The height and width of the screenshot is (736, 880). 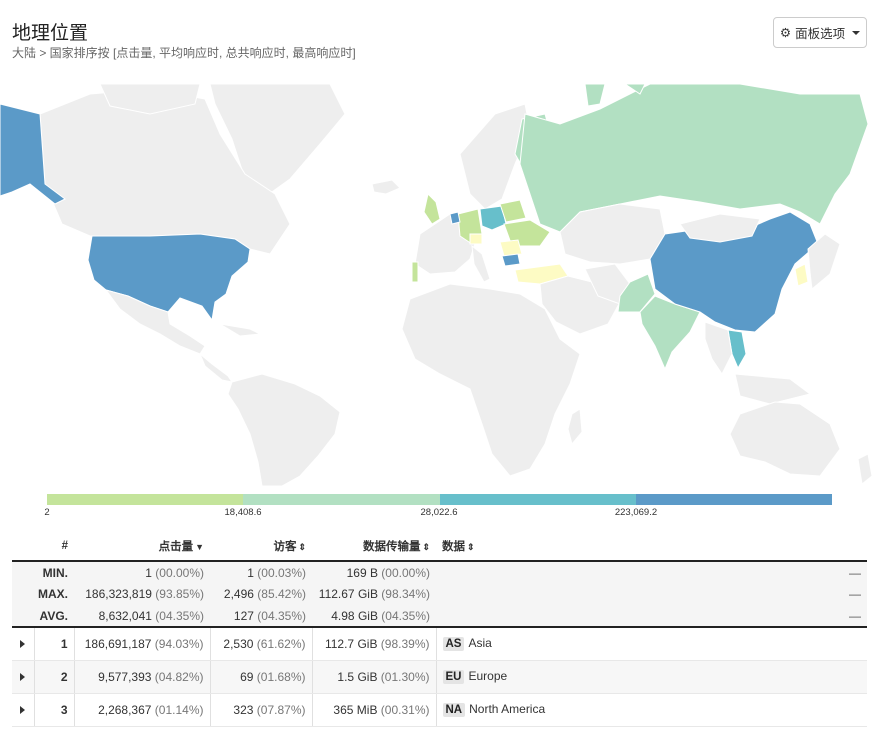 I want to click on summary-label: AVG., so click(x=43, y=616).